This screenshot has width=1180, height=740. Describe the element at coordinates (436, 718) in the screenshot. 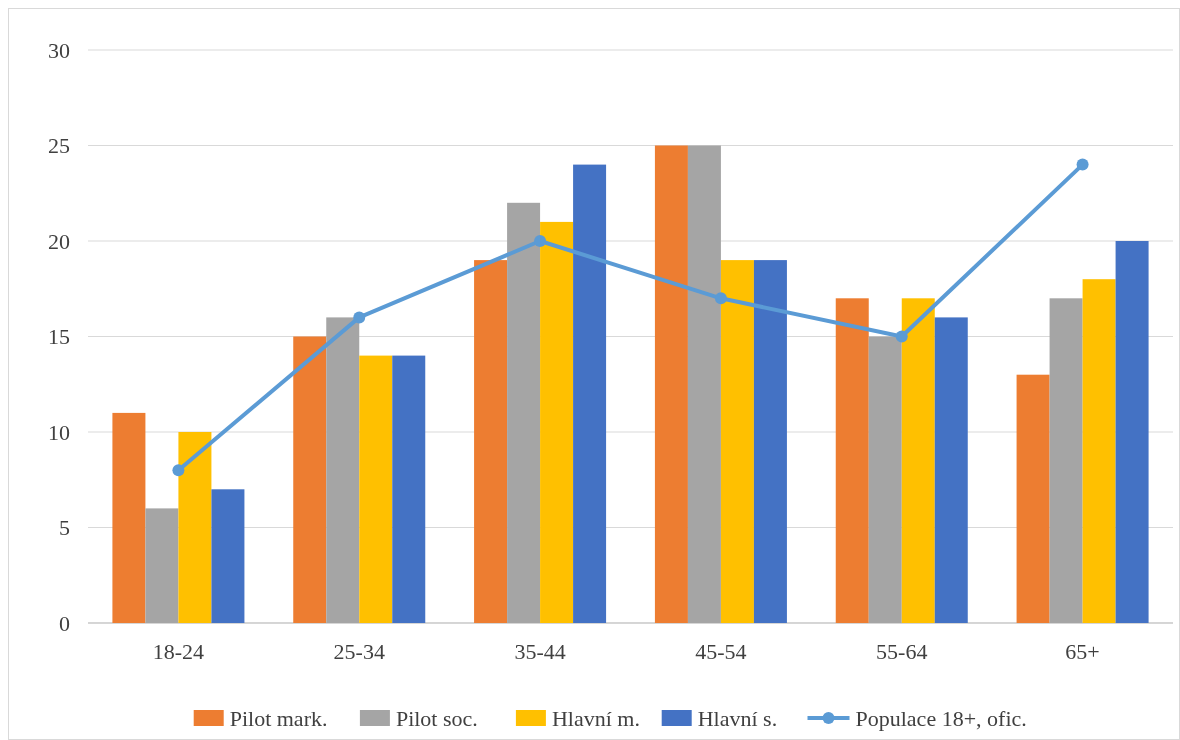

I see `legend-label: Pilot soc.` at that location.